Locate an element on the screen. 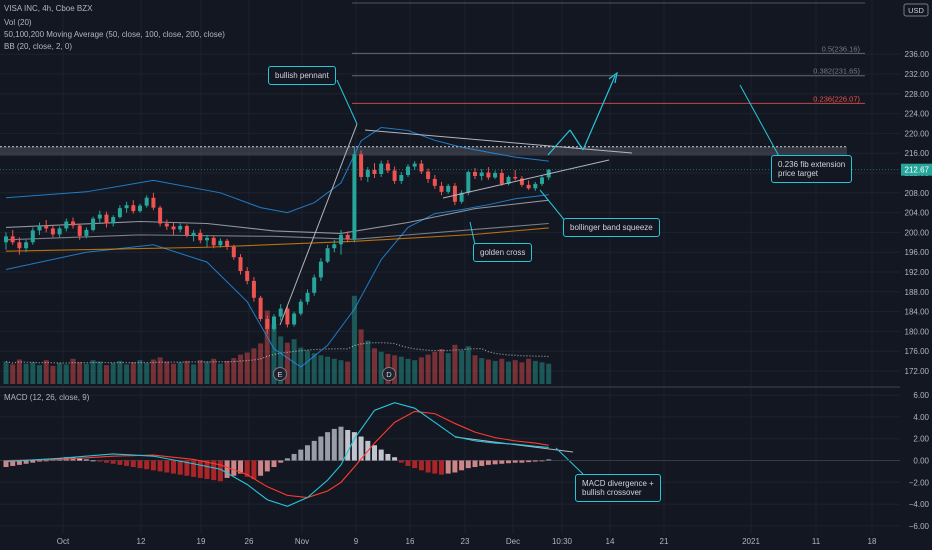 The width and height of the screenshot is (932, 550). price-tick-13: 224.00 is located at coordinates (917, 114).